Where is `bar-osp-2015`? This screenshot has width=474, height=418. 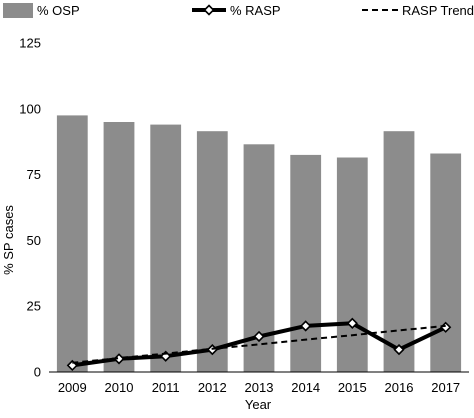 bar-osp-2015 is located at coordinates (352, 264).